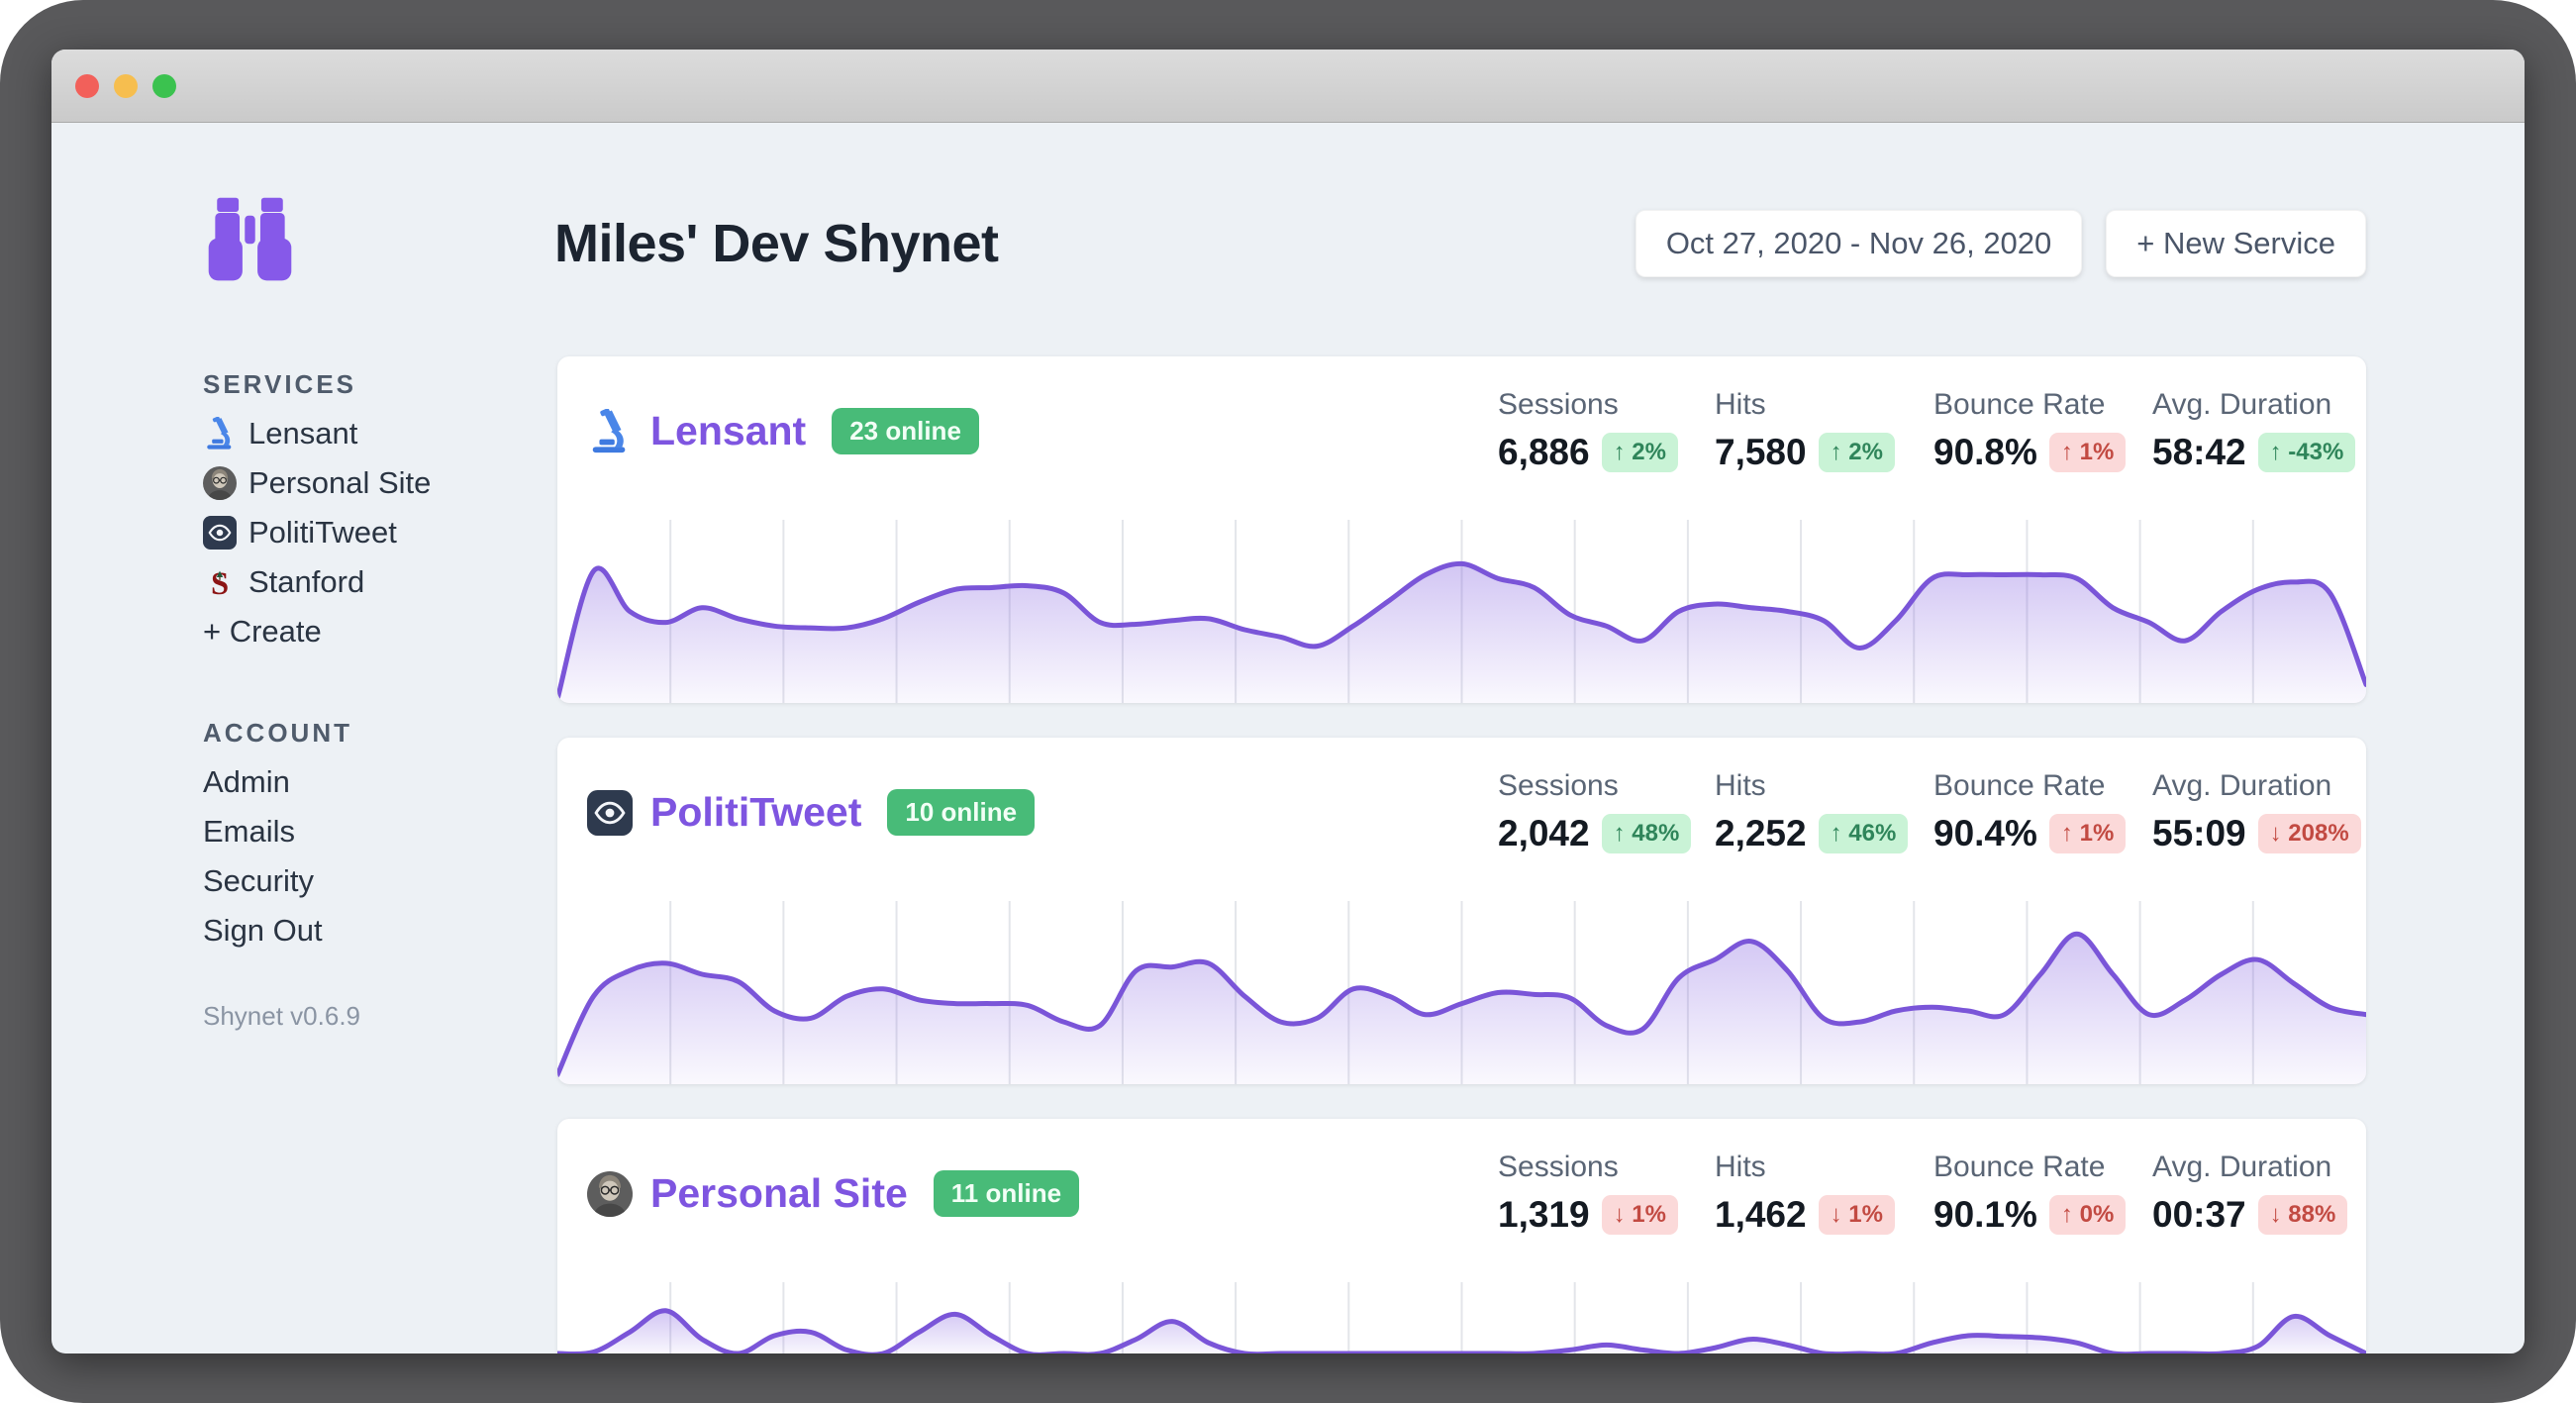 Image resolution: width=2576 pixels, height=1403 pixels. Describe the element at coordinates (259, 880) in the screenshot. I see `sidebar-item-label: Security` at that location.